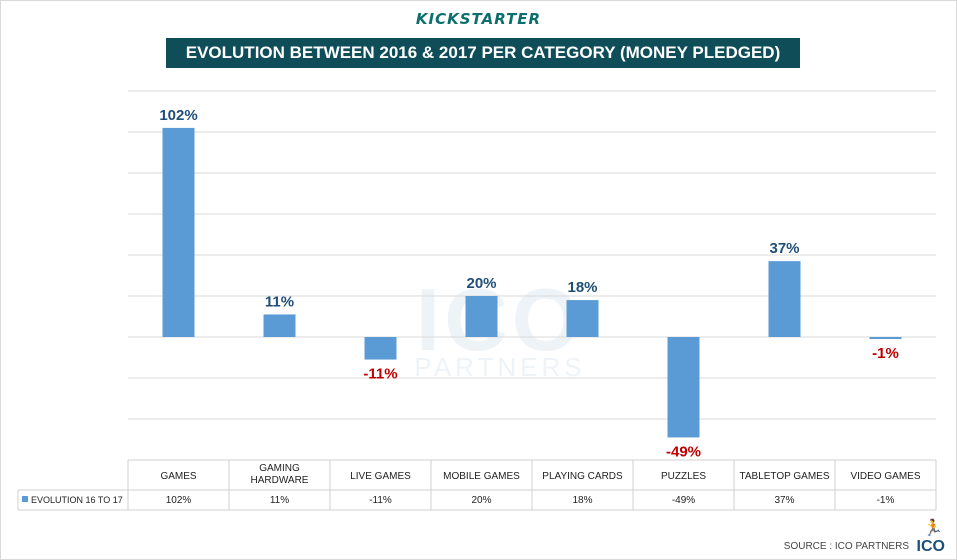  I want to click on category-label: VIDEO GAMES, so click(885, 476).